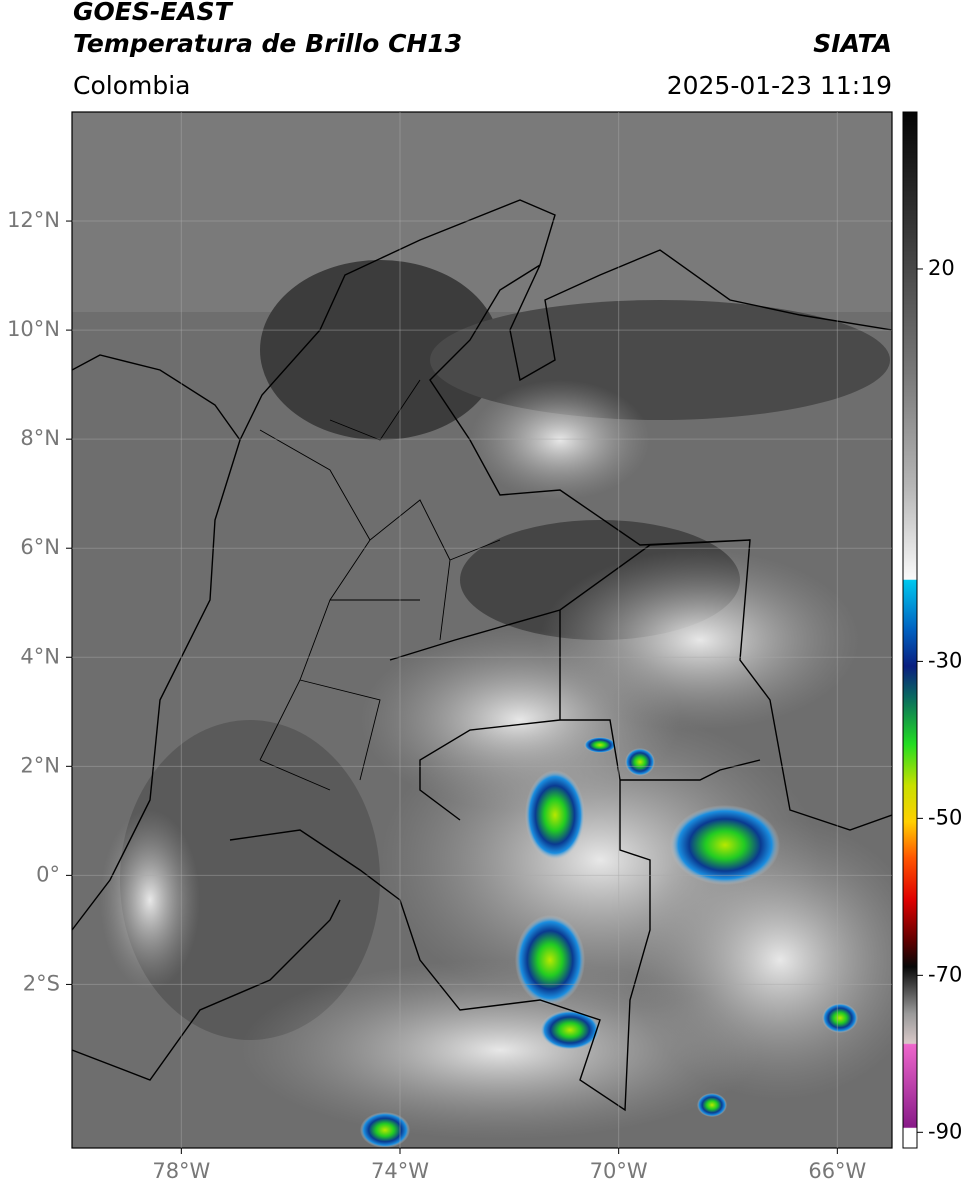 Image resolution: width=966 pixels, height=1194 pixels. Describe the element at coordinates (33, 329) in the screenshot. I see `y-tick-label: 10°N` at that location.